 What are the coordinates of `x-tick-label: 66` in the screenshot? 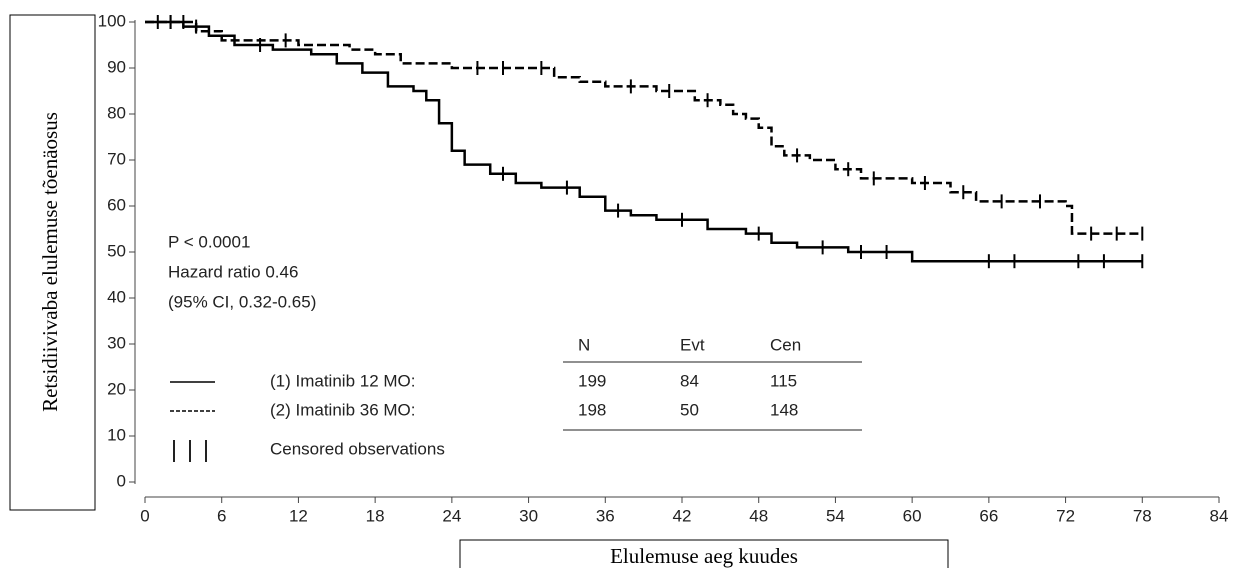 It's located at (988, 515).